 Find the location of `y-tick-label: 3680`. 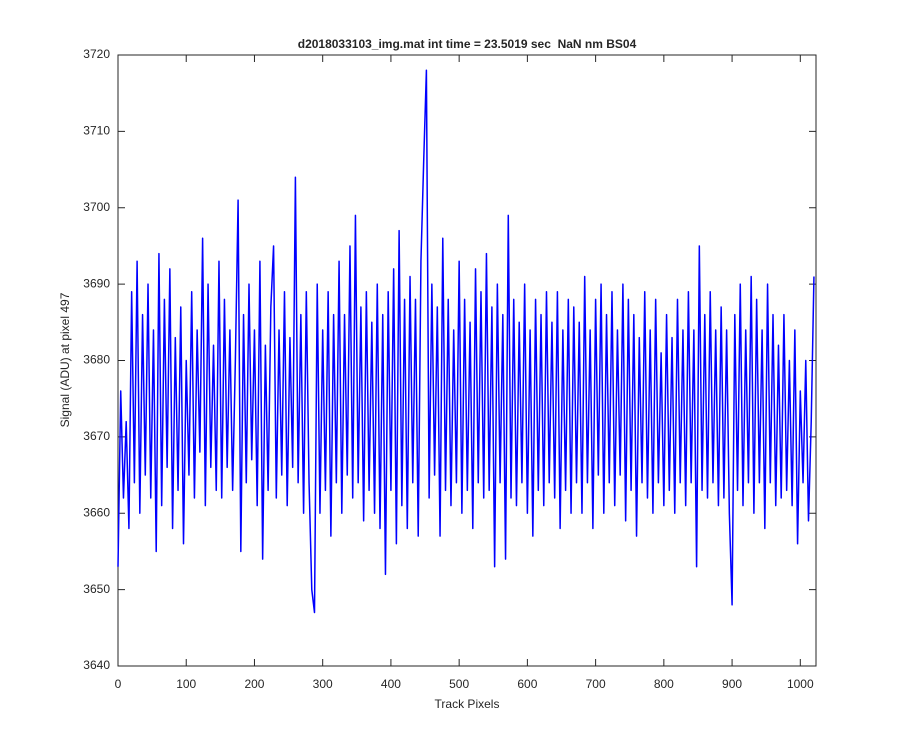

y-tick-label: 3680 is located at coordinates (96, 360).